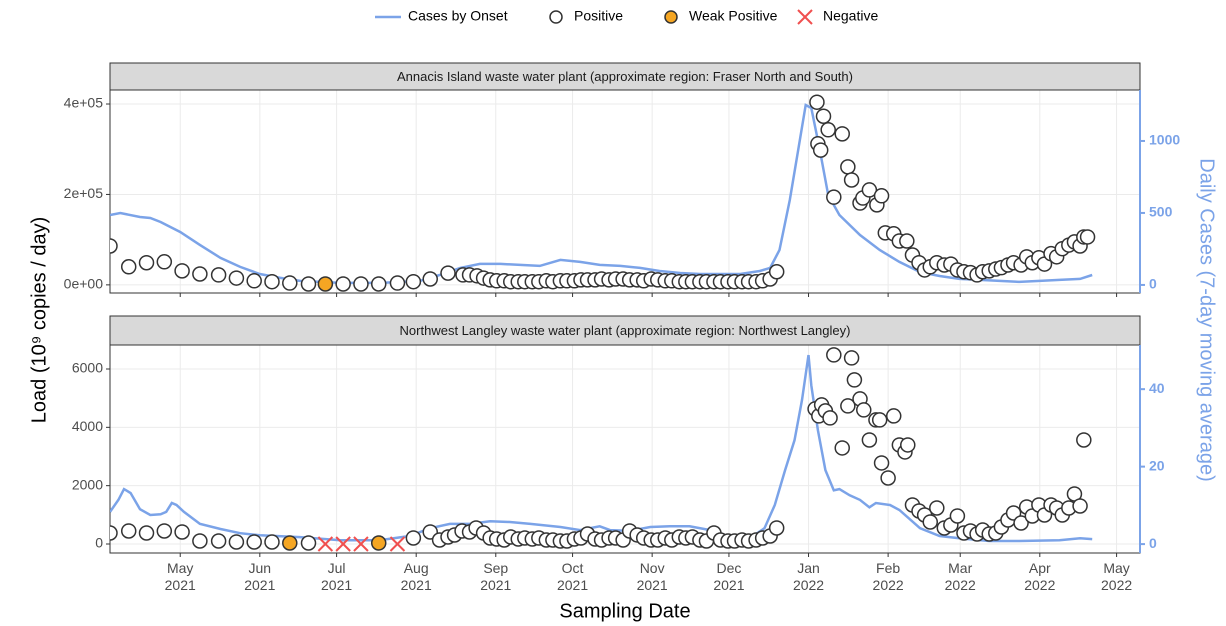 The image size is (1226, 626). What do you see at coordinates (624, 611) in the screenshot?
I see `x-axis-title: Sampling Date` at bounding box center [624, 611].